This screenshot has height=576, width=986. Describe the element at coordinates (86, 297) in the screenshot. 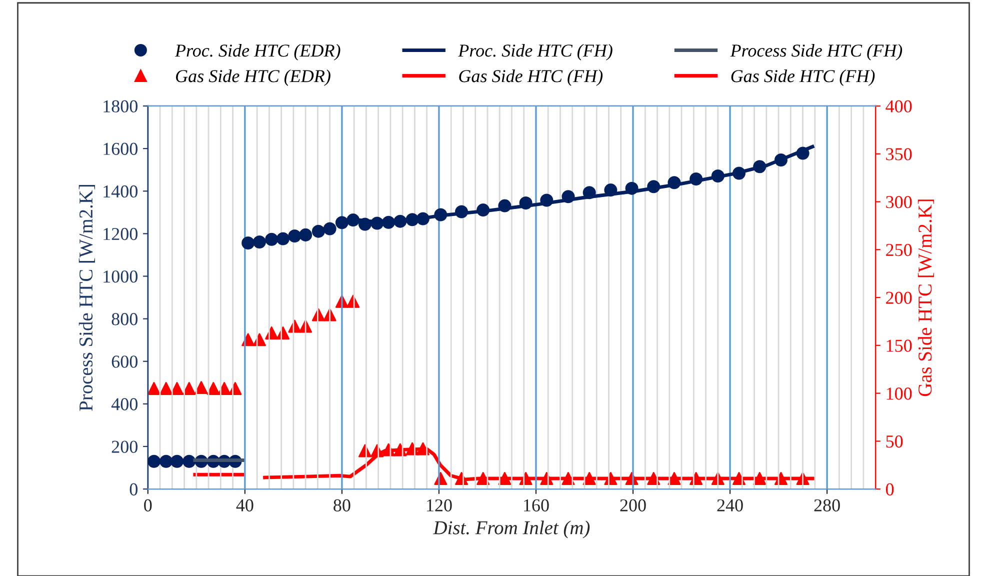

I see `y-axis-title: Process Side HTC [W/m2.K]` at that location.